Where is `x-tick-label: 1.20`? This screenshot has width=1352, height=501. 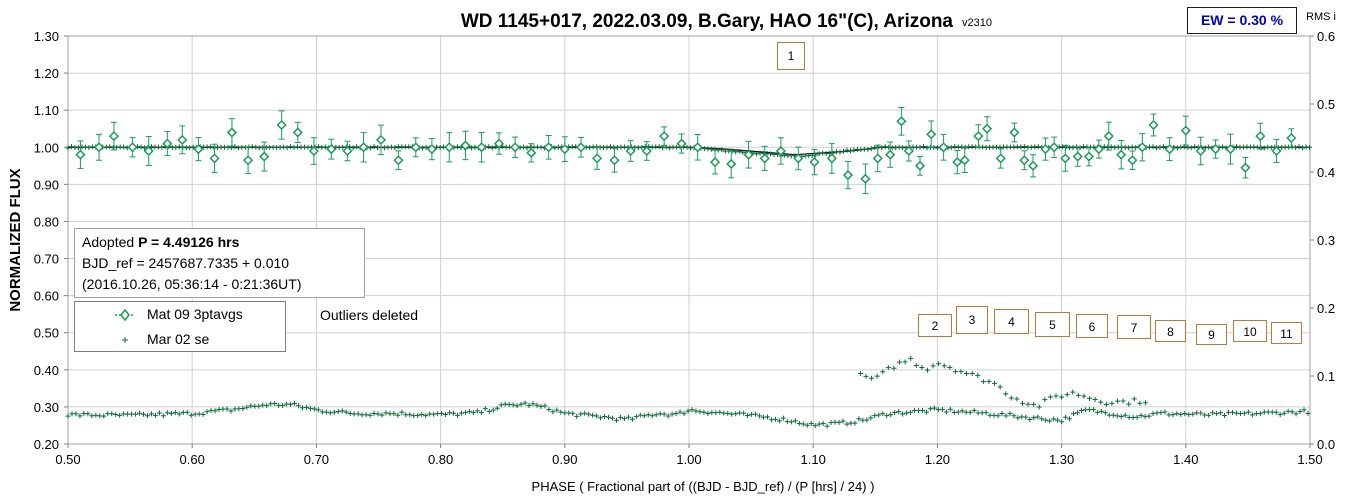
x-tick-label: 1.20 is located at coordinates (937, 459).